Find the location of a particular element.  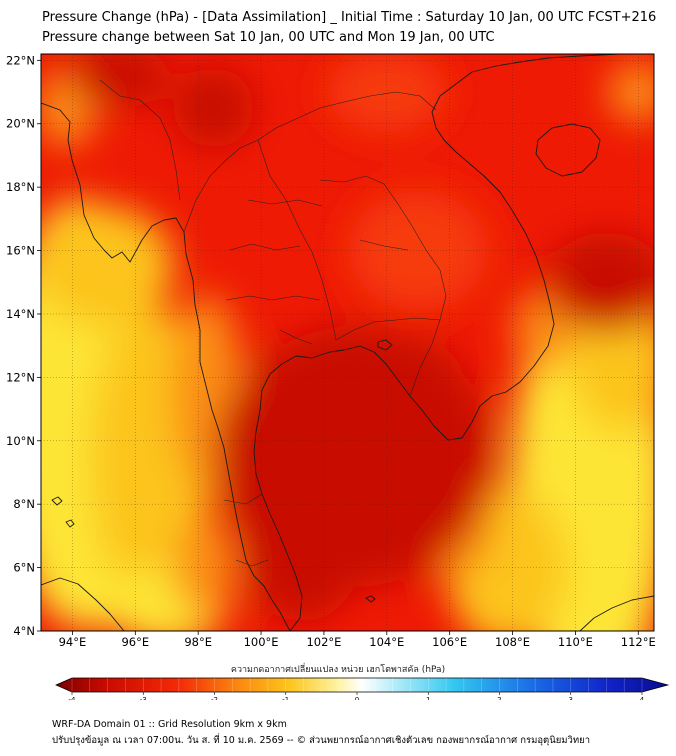

lon-tick-label: 96°E is located at coordinates (135, 642).